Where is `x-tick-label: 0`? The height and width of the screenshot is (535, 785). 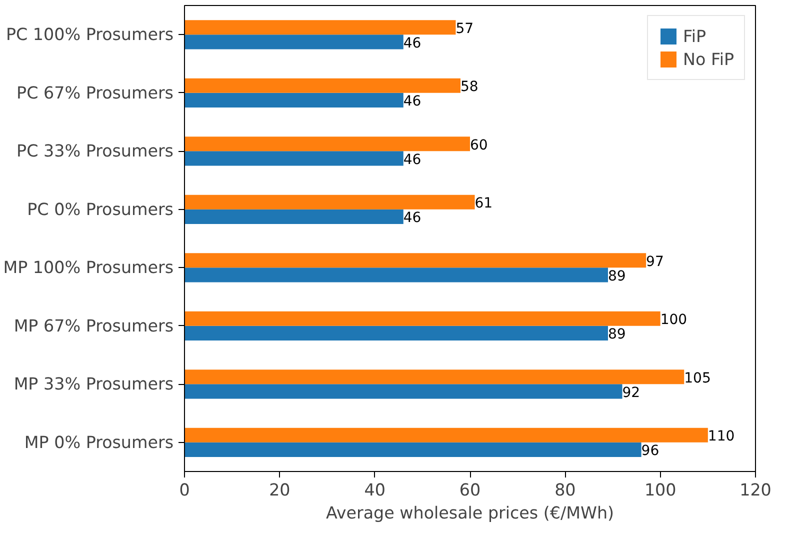
x-tick-label: 0 is located at coordinates (184, 490).